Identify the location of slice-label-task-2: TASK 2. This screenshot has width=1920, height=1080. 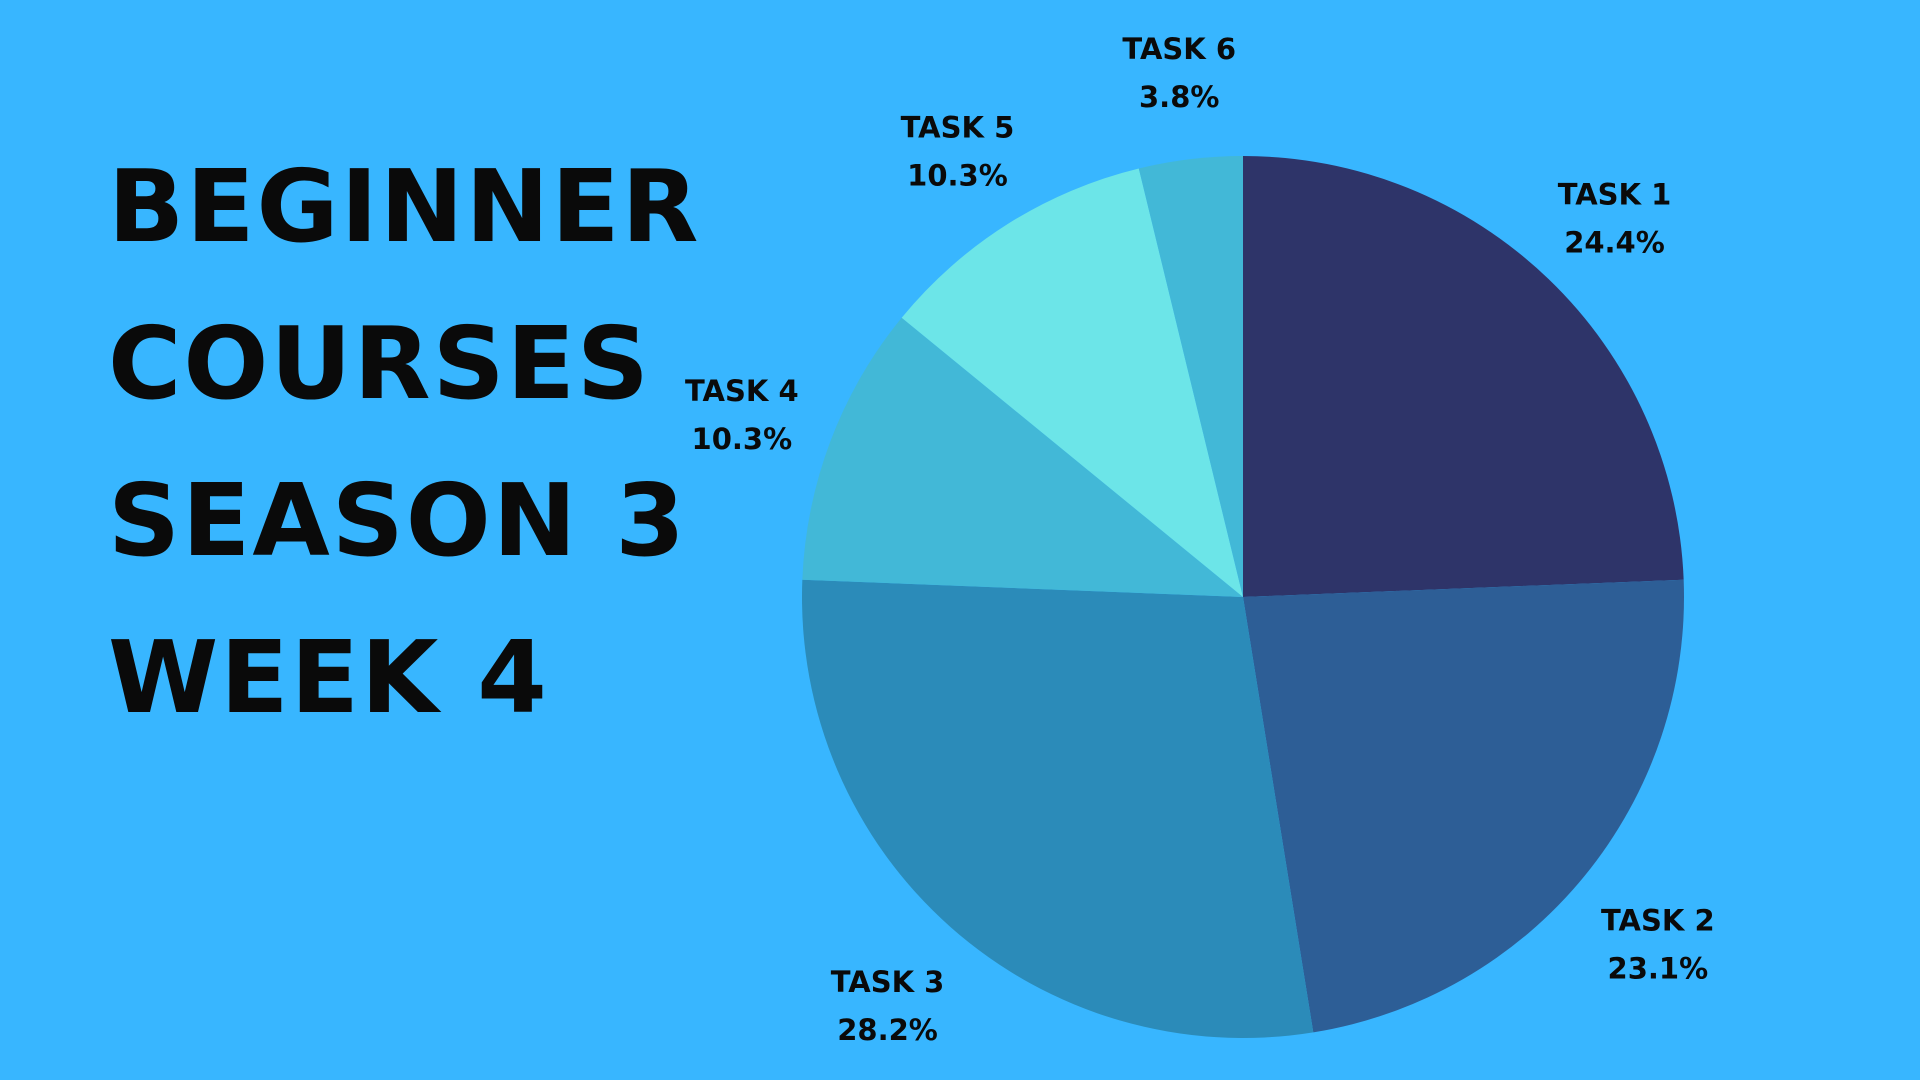
(1658, 920).